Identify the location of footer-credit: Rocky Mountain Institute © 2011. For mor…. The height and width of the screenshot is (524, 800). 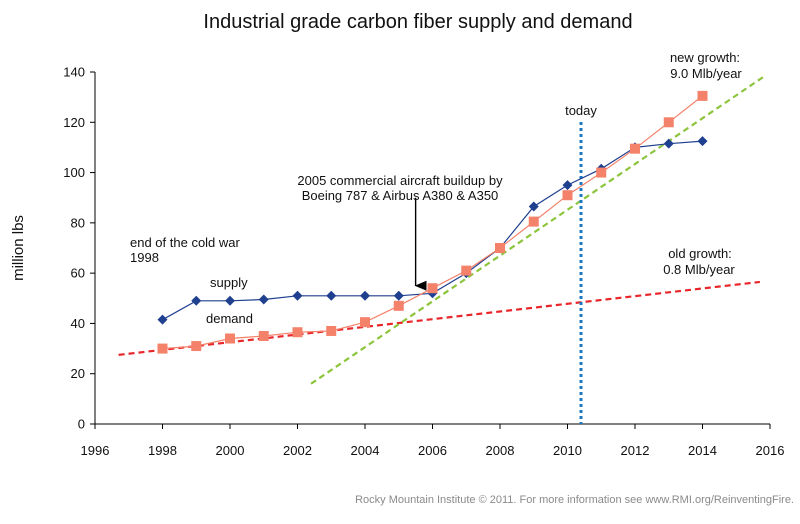
(574, 500).